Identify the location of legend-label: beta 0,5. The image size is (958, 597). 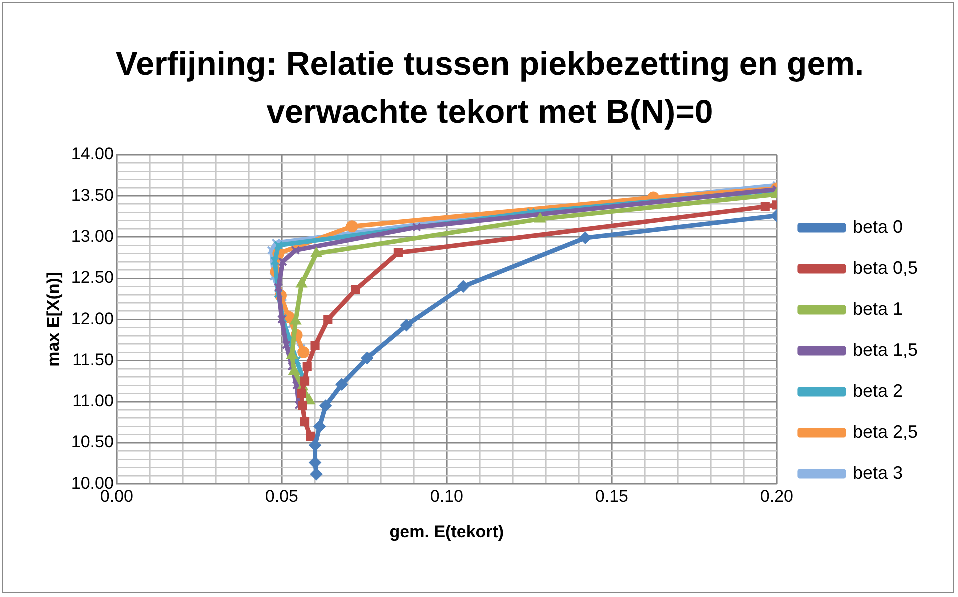
(885, 268).